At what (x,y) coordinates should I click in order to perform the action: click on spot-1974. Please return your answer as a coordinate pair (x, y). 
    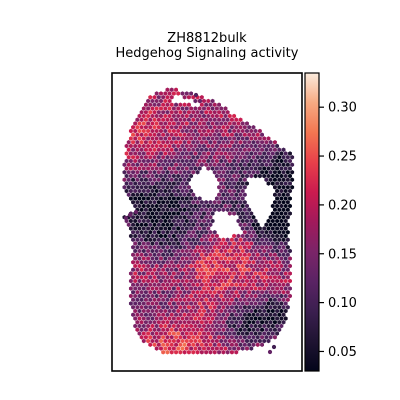
    Looking at the image, I should click on (211, 322).